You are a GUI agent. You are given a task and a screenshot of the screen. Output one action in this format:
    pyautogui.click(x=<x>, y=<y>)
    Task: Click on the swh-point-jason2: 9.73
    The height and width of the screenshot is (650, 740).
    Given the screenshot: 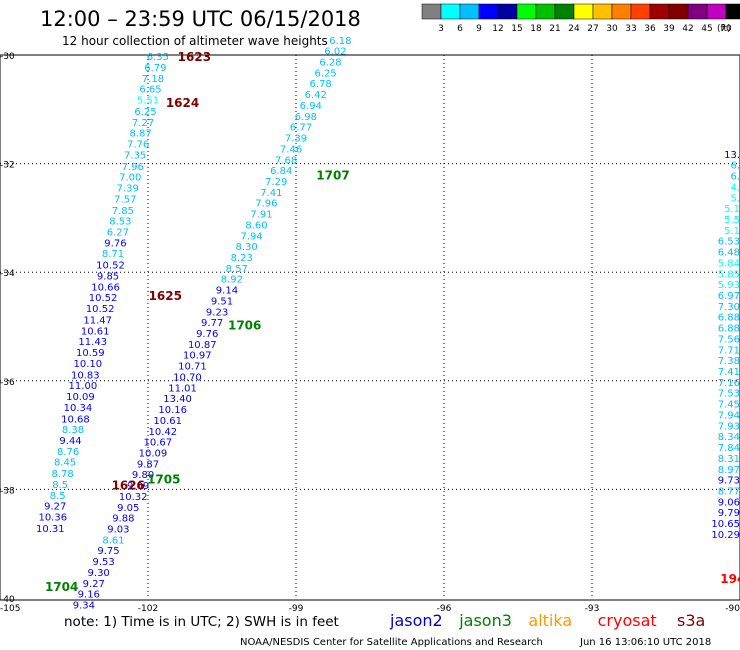 What is the action you would take?
    pyautogui.click(x=729, y=481)
    